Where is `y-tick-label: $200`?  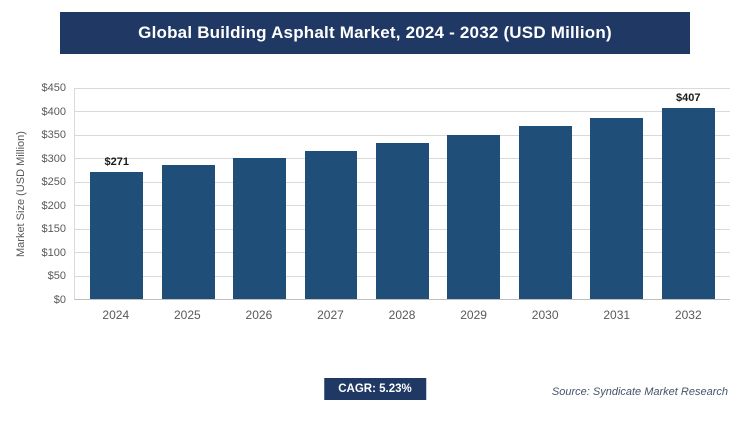
y-tick-label: $200 is located at coordinates (53, 205).